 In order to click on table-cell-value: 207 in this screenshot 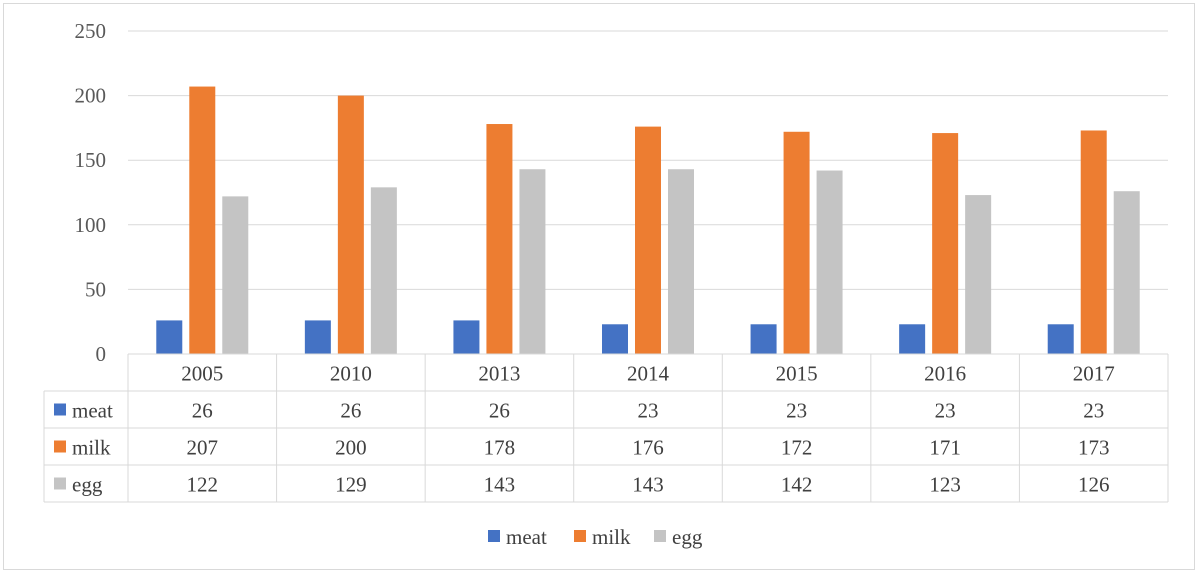, I will do `click(203, 448)`.